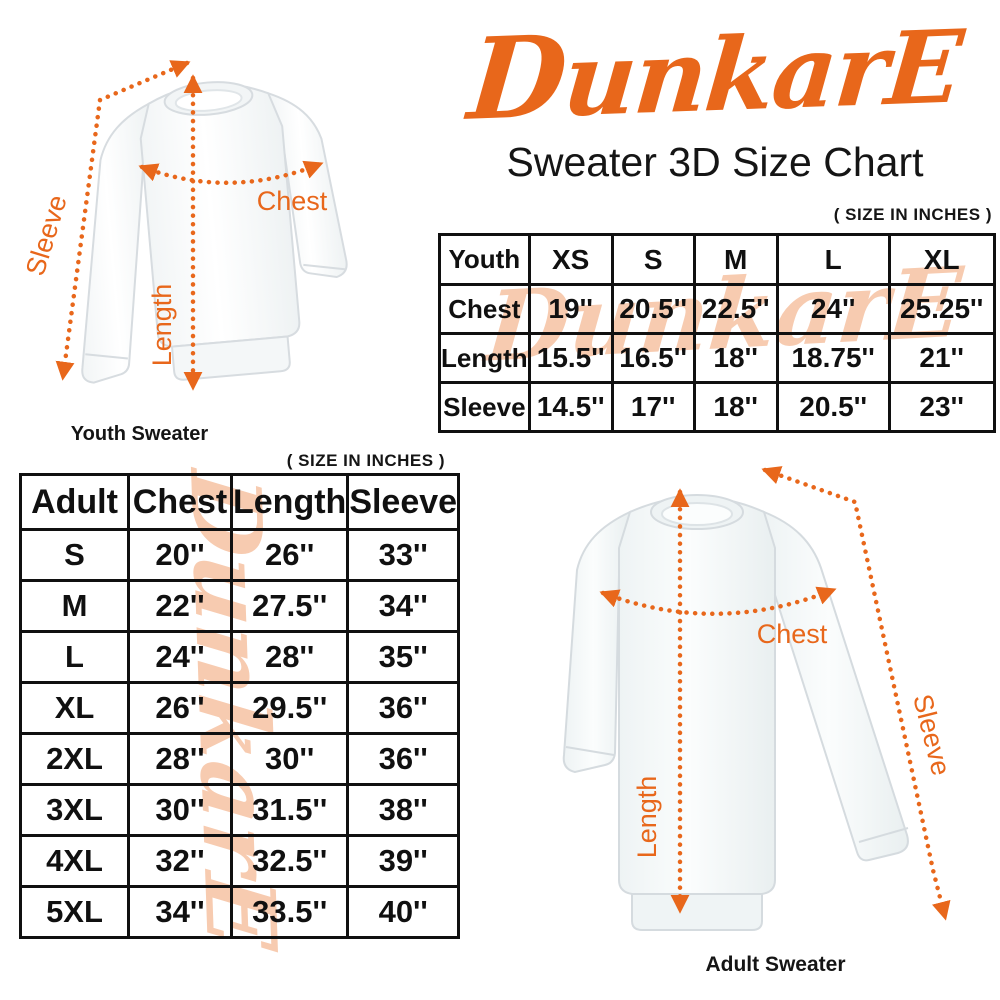 The image size is (1000, 1000). Describe the element at coordinates (403, 912) in the screenshot. I see `size-value-cell: 40''` at that location.